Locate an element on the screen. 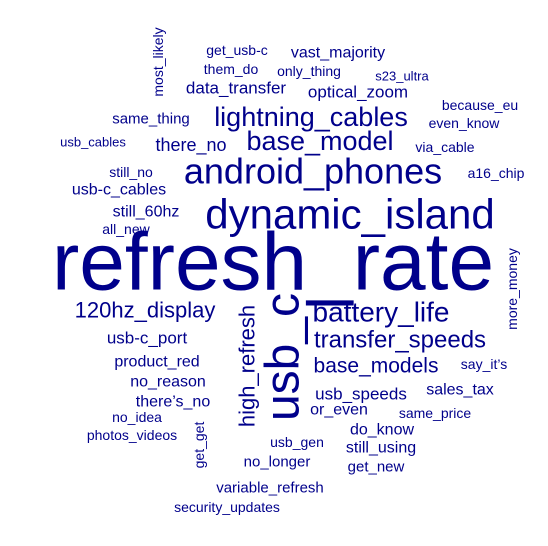  word-most-likely: most_likely is located at coordinates (158, 61).